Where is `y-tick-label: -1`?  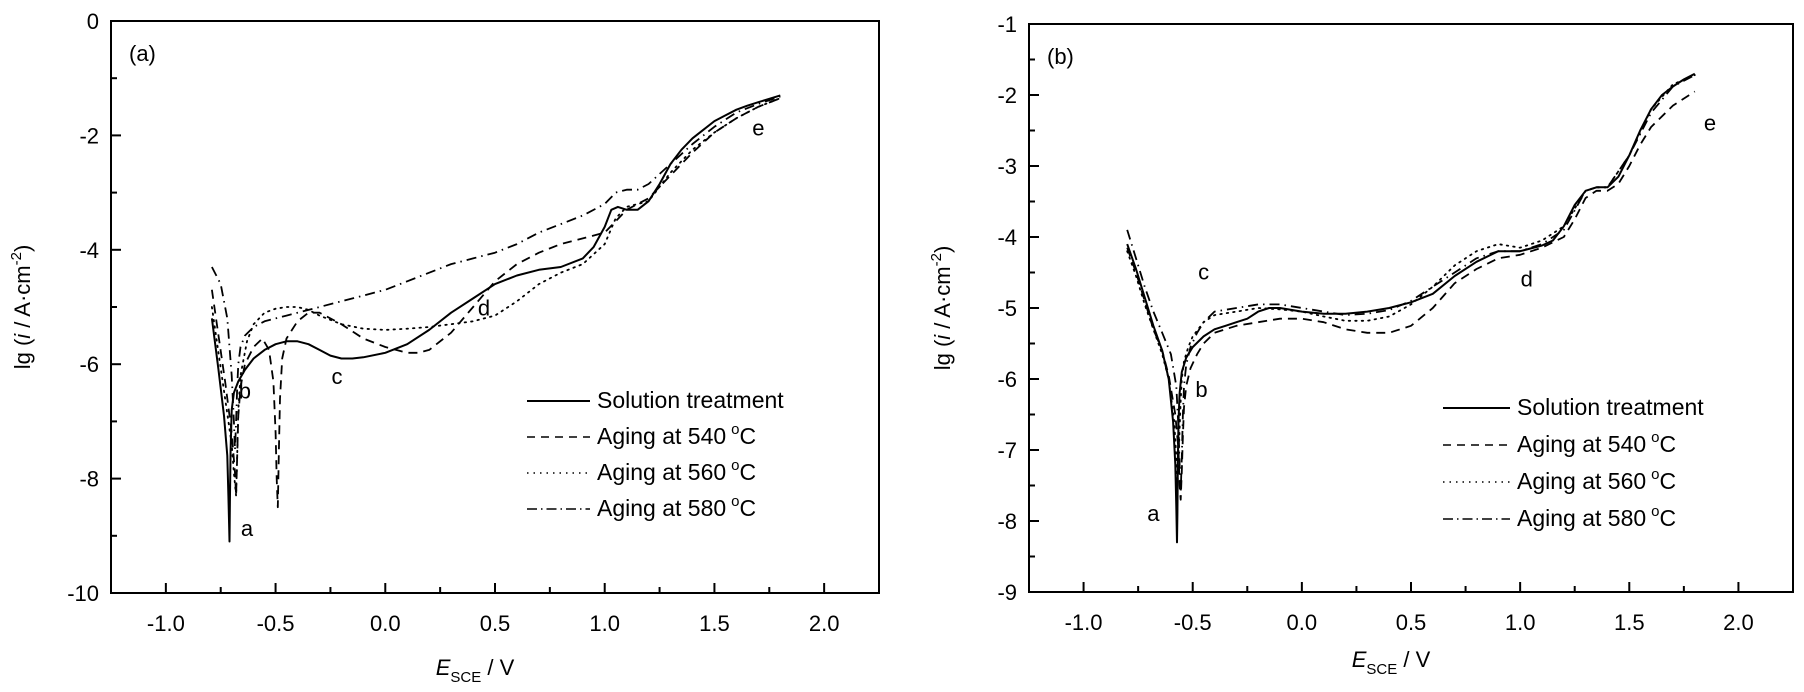 y-tick-label: -1 is located at coordinates (1007, 24).